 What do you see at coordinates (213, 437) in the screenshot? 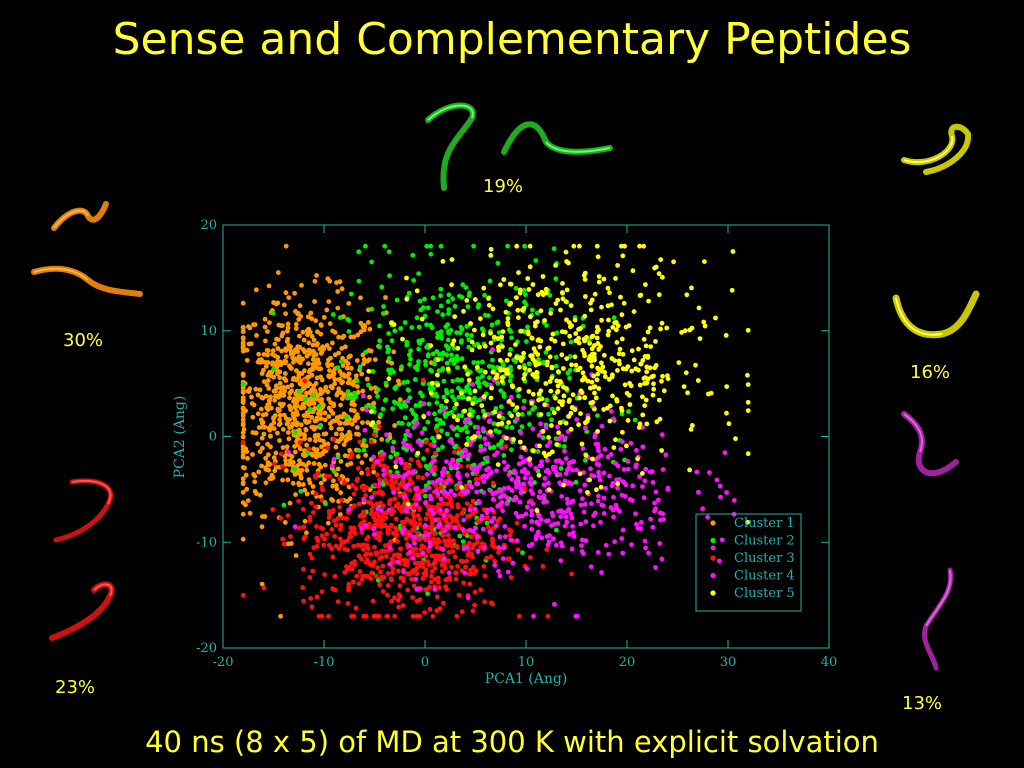
I see `y-tick-label: 0` at bounding box center [213, 437].